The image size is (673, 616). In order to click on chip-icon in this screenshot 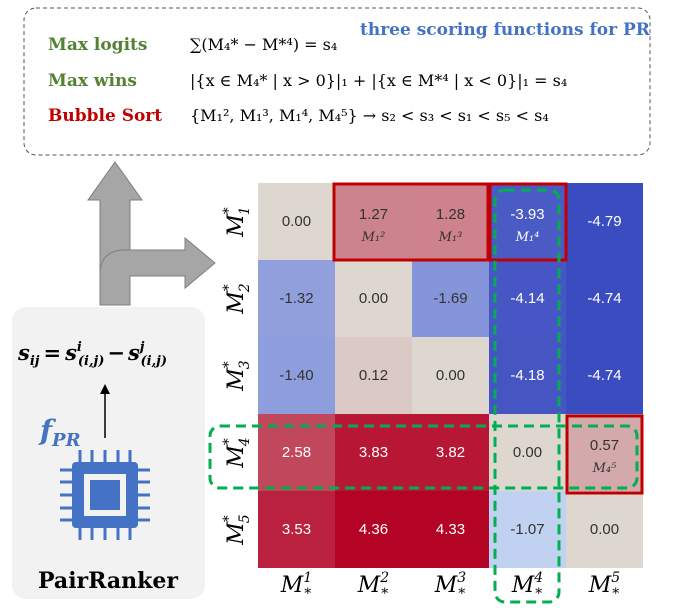, I will do `click(105, 495)`.